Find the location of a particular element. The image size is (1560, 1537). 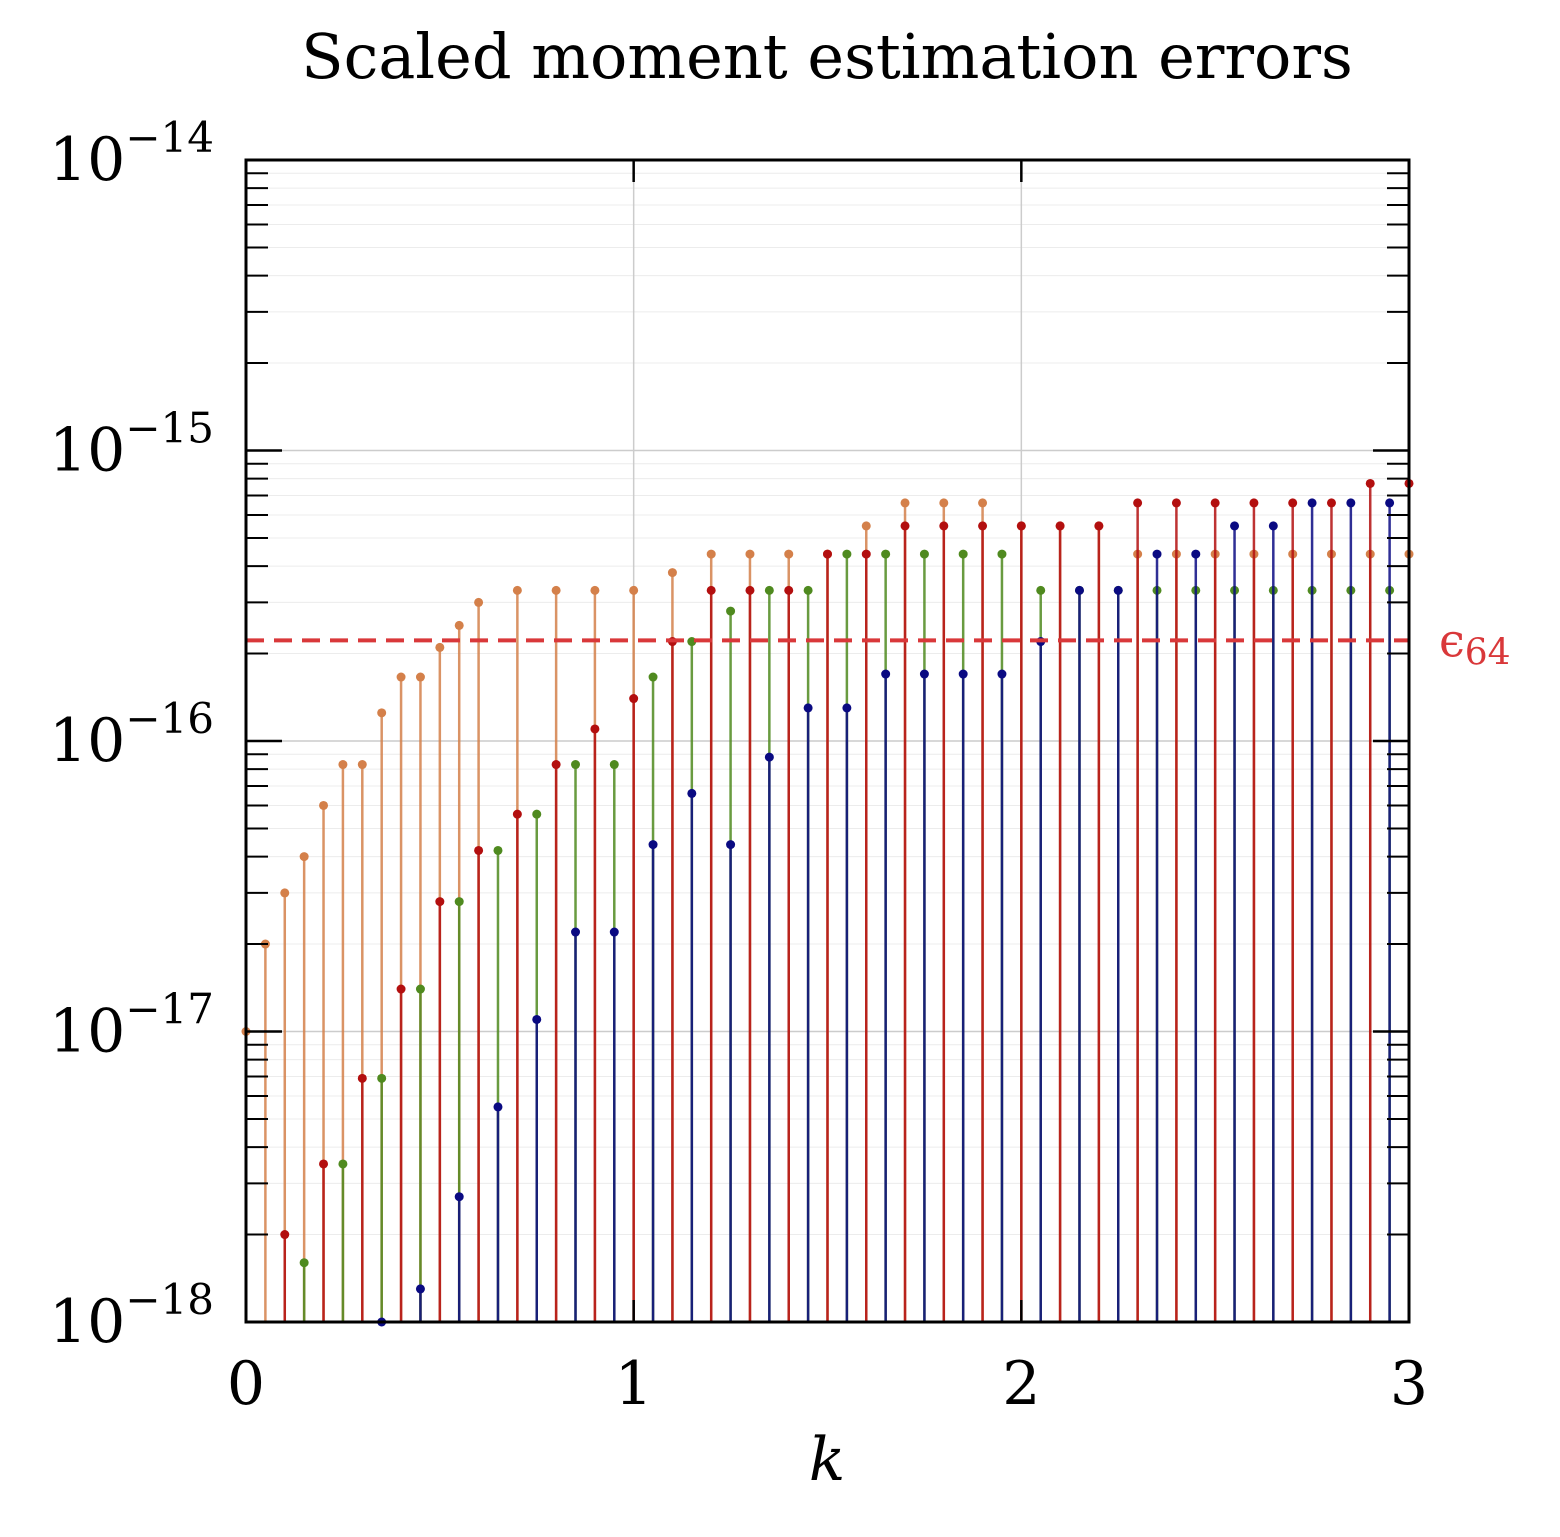

chart-title: Scaled moment estimation errors is located at coordinates (827, 56).